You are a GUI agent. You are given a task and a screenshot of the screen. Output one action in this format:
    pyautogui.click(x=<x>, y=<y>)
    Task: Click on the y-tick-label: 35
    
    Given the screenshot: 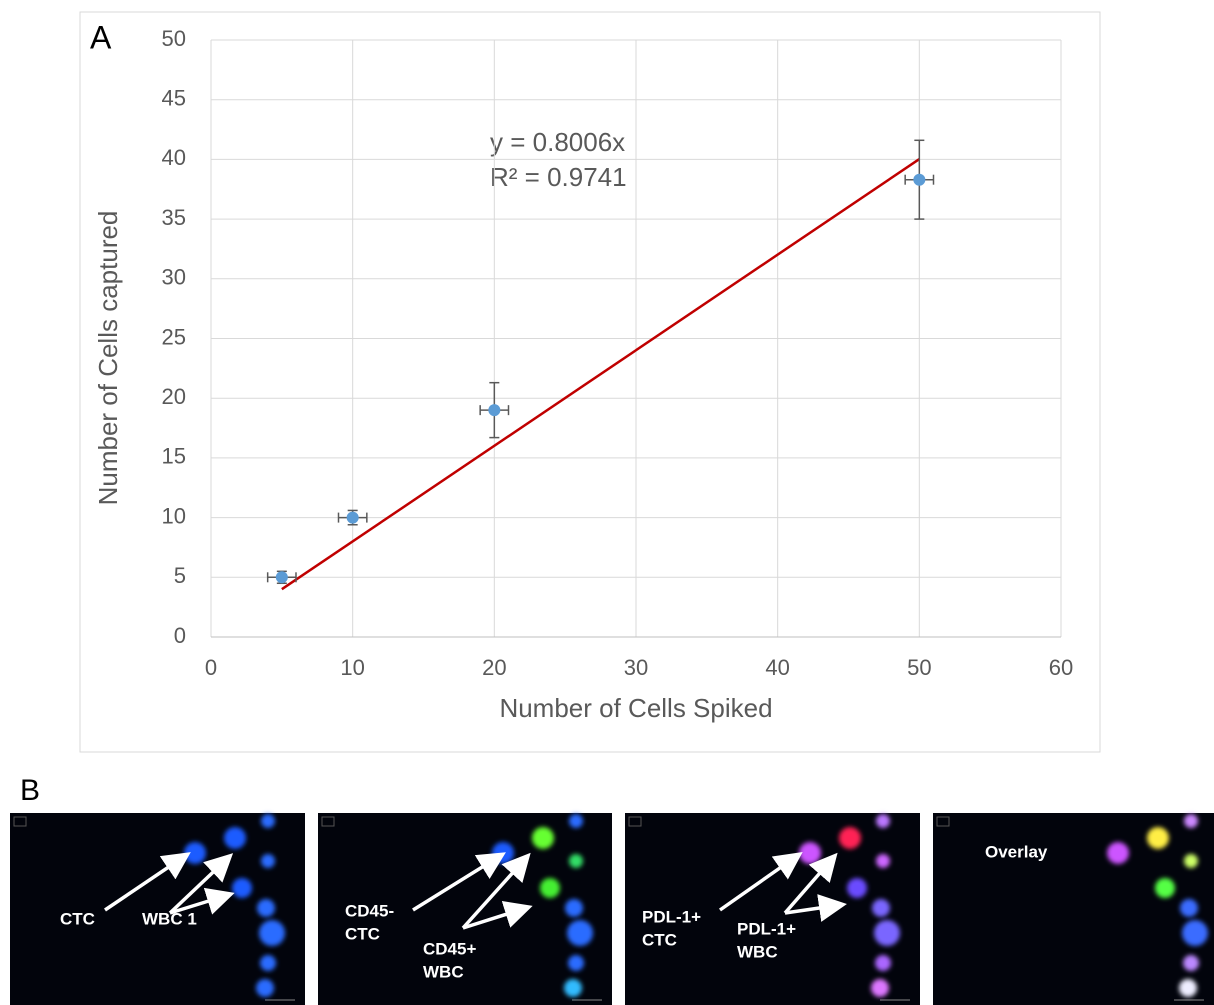 What is the action you would take?
    pyautogui.click(x=174, y=217)
    